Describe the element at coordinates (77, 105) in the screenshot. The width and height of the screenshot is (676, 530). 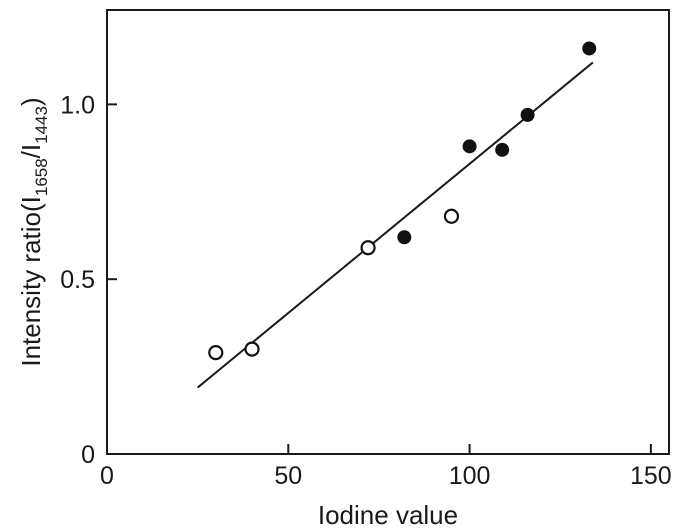
I see `y-tick-label: 1.0` at that location.